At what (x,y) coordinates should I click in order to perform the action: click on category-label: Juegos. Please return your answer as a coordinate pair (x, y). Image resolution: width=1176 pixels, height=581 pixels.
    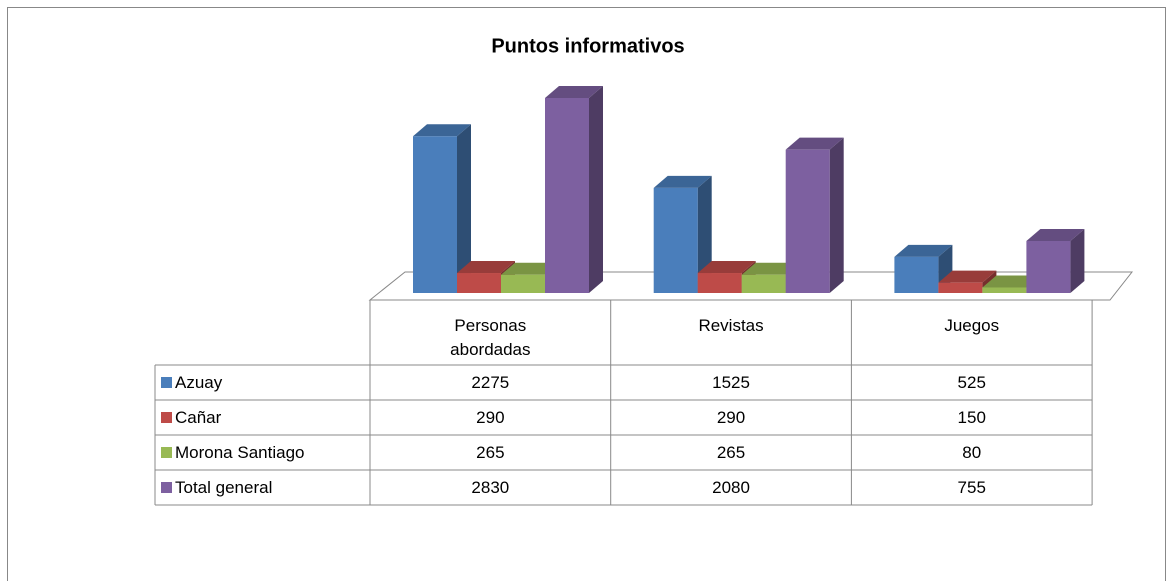
    Looking at the image, I should click on (972, 325).